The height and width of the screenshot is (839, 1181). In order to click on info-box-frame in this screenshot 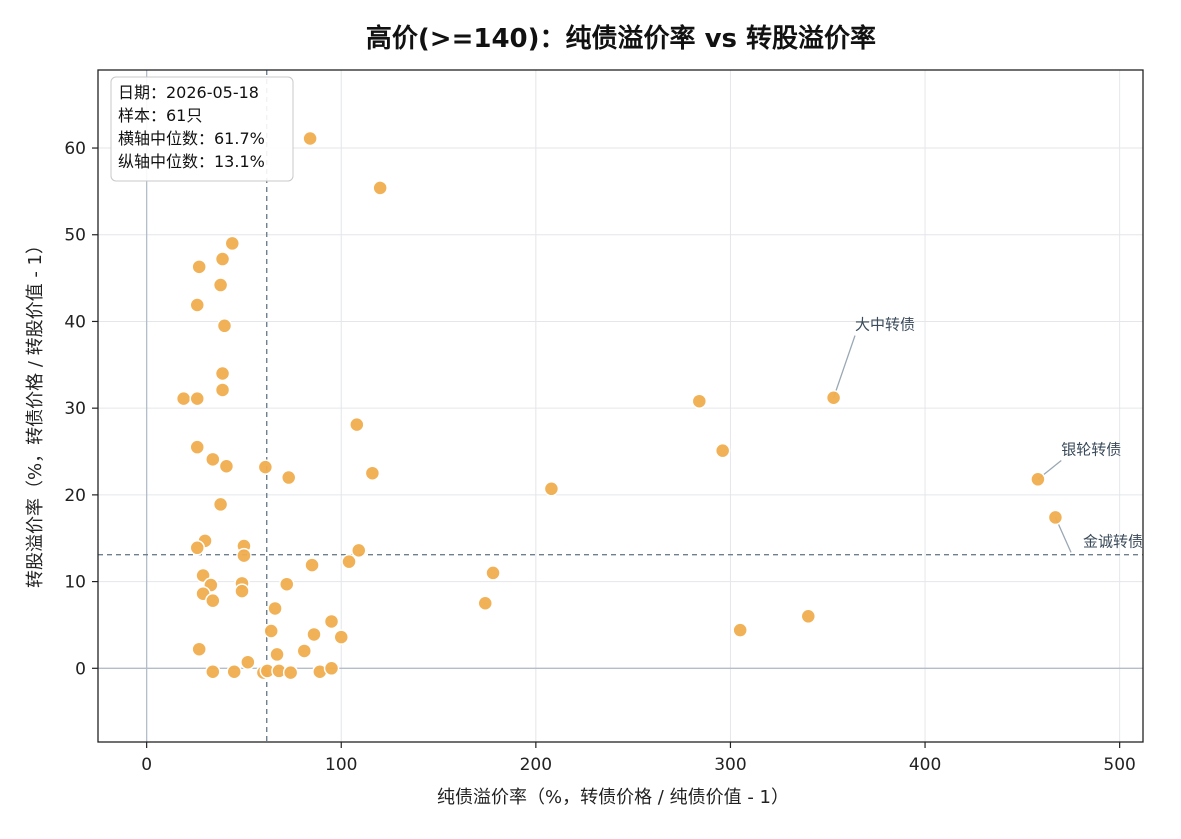, I will do `click(202, 129)`.